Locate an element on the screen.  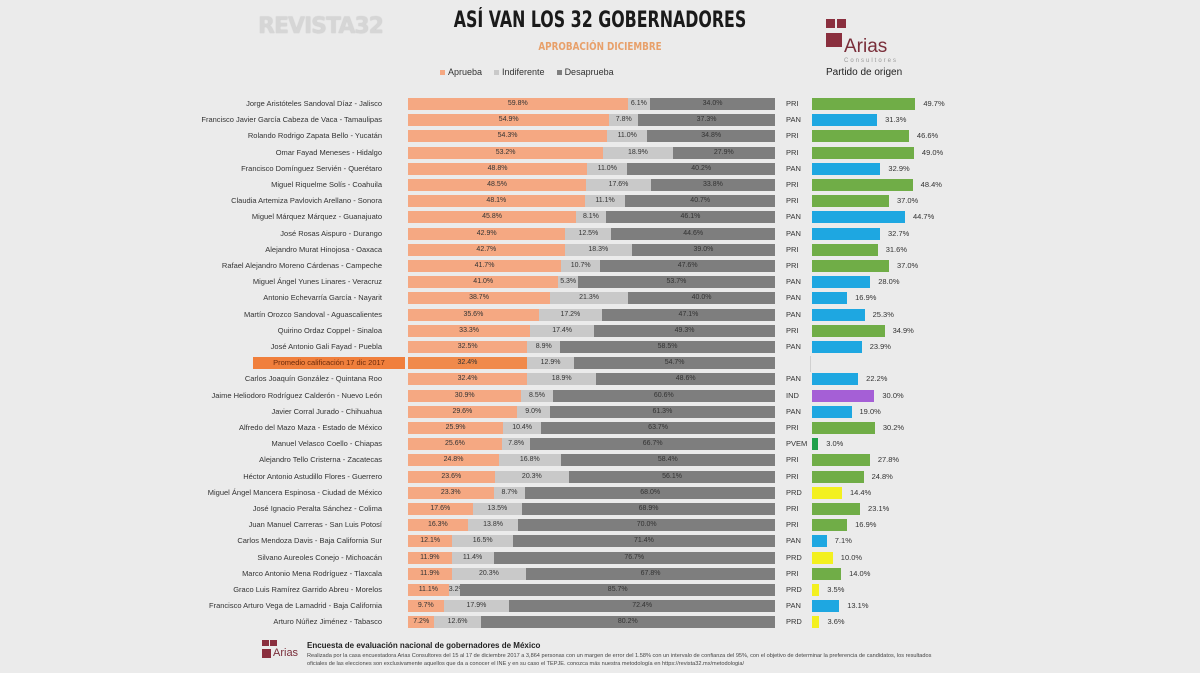
party-bar-ind is located at coordinates (843, 395).